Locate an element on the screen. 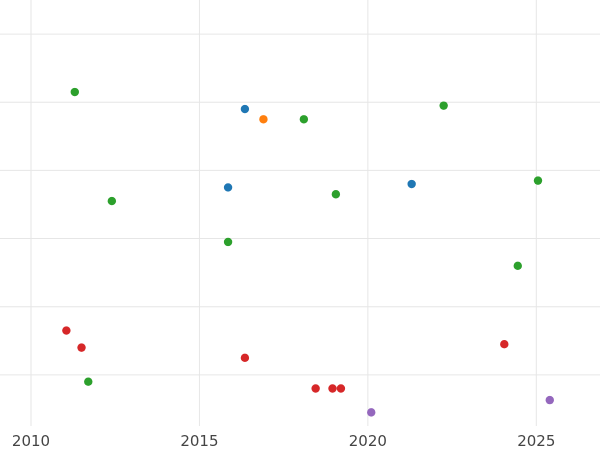 Image resolution: width=600 pixels, height=450 pixels. x-axis-ticks: 2010 2015 2020 2025 is located at coordinates (283, 441).